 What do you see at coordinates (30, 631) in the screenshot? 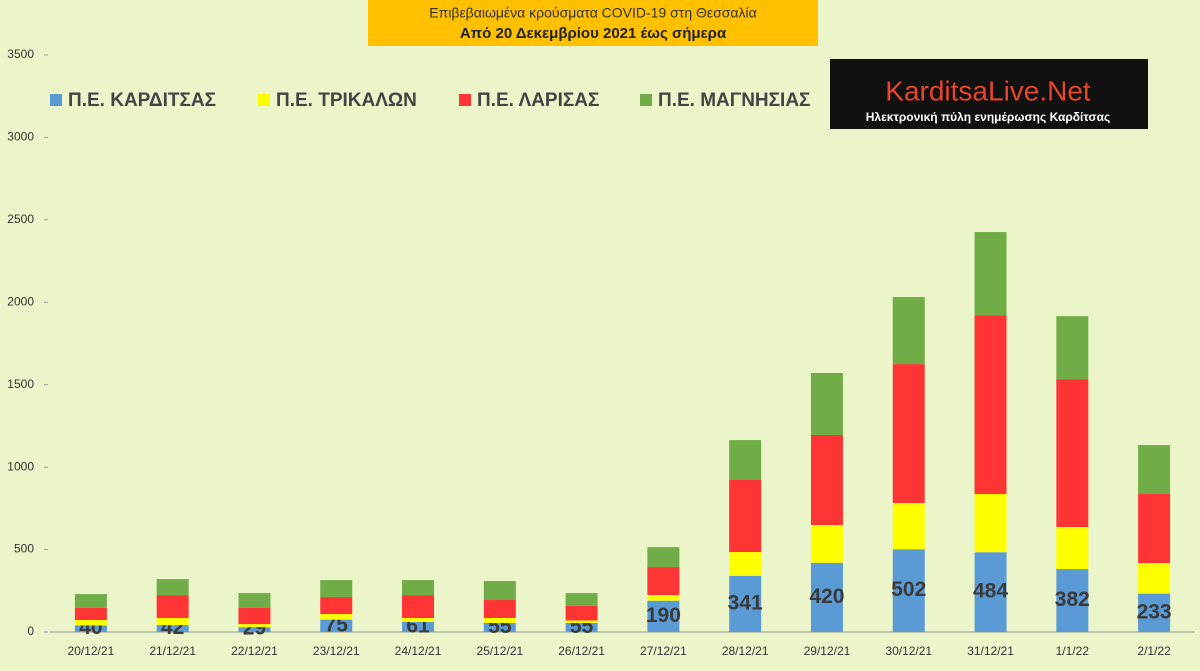
I see `y-tick-label: 0` at bounding box center [30, 631].